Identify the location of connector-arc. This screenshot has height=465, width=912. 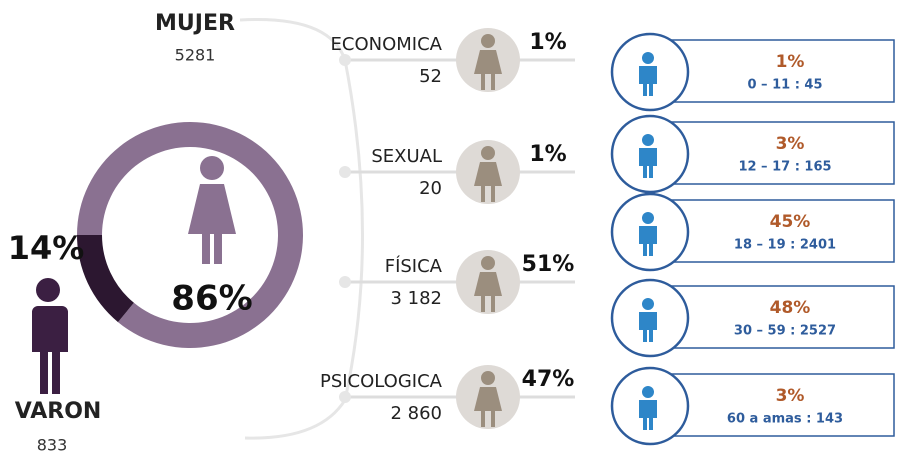
(301, 229).